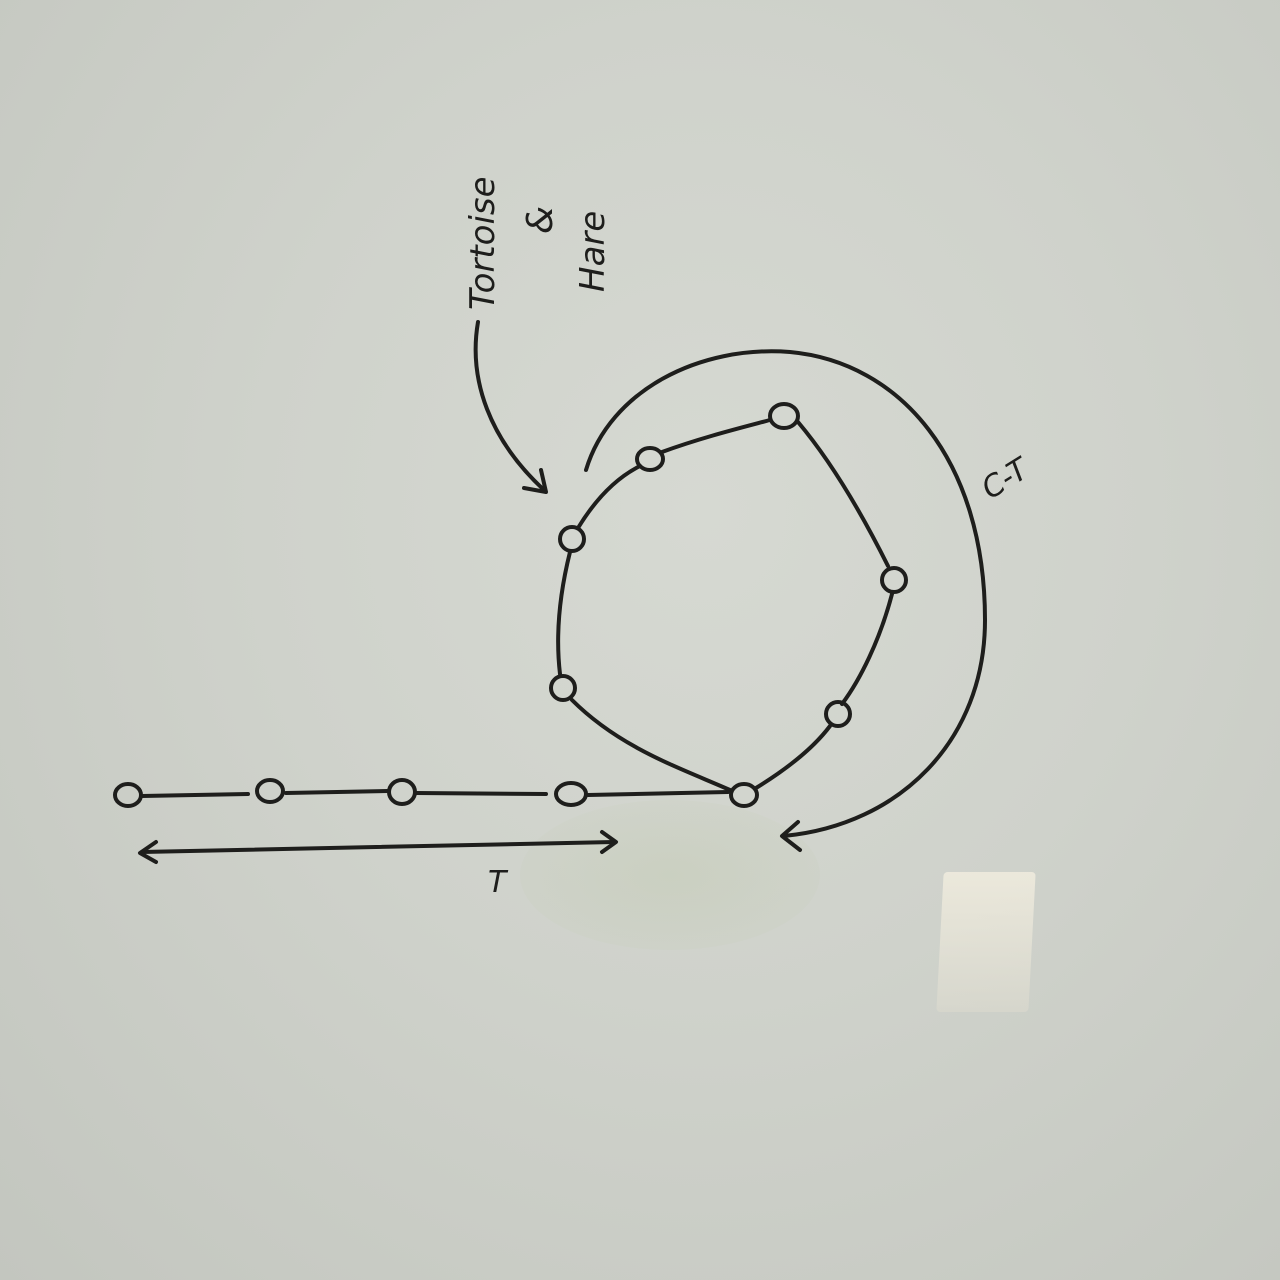  What do you see at coordinates (483, 243) in the screenshot?
I see `label-tortoise: Tortoise` at bounding box center [483, 243].